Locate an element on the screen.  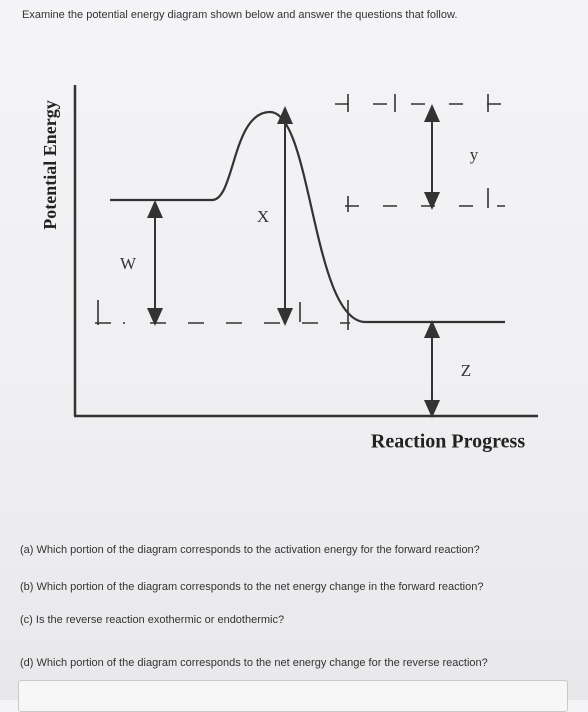
label-x: X is located at coordinates (263, 216).